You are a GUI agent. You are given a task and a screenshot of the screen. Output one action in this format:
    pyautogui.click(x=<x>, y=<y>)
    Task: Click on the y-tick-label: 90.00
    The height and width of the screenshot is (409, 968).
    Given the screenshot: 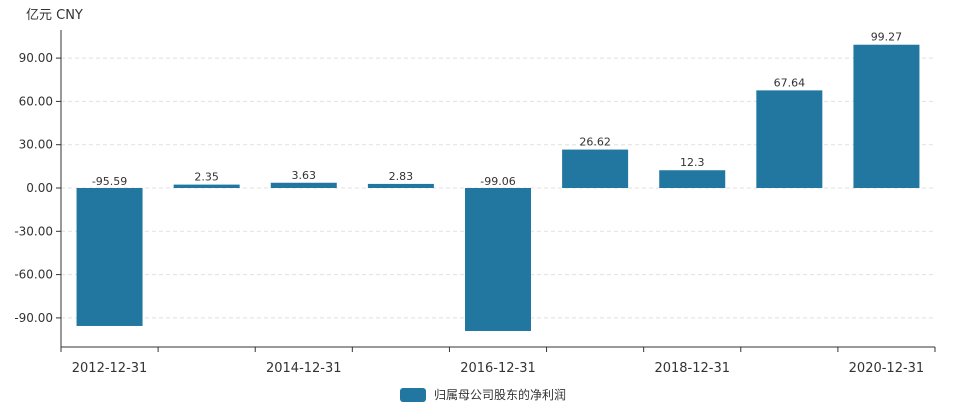 What is the action you would take?
    pyautogui.click(x=36, y=58)
    